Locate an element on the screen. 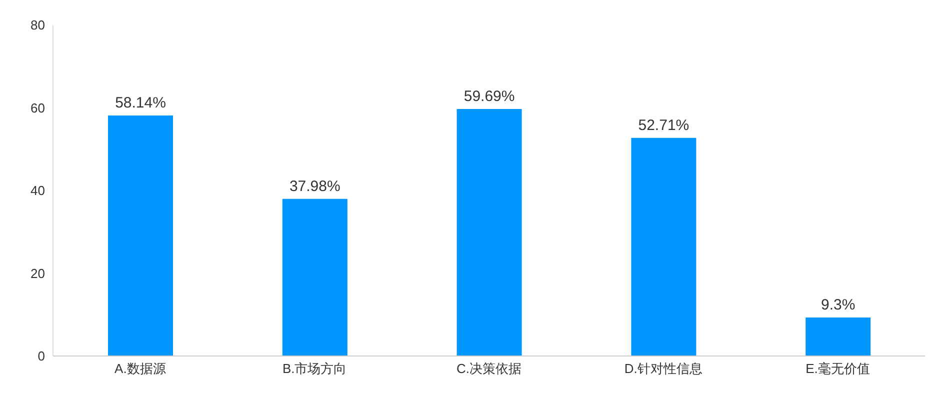  y-tick-label: 0 is located at coordinates (41, 356).